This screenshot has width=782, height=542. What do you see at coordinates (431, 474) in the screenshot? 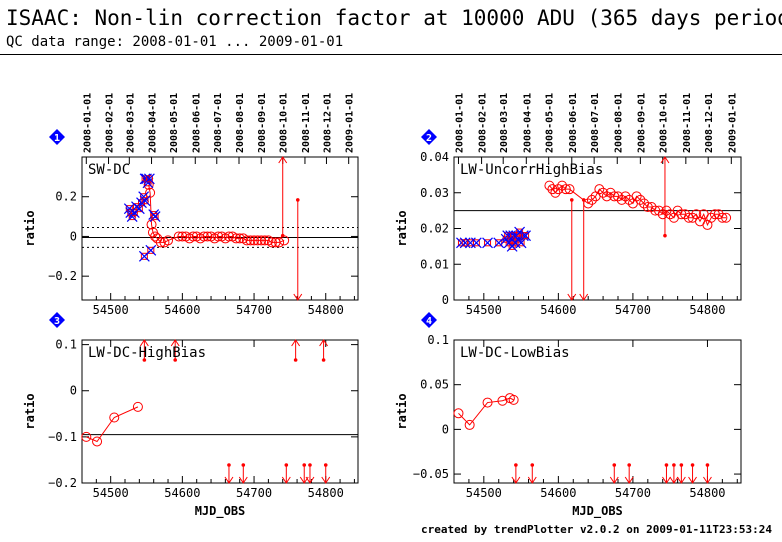
I see `y-tick-label: −0.05` at bounding box center [431, 474].